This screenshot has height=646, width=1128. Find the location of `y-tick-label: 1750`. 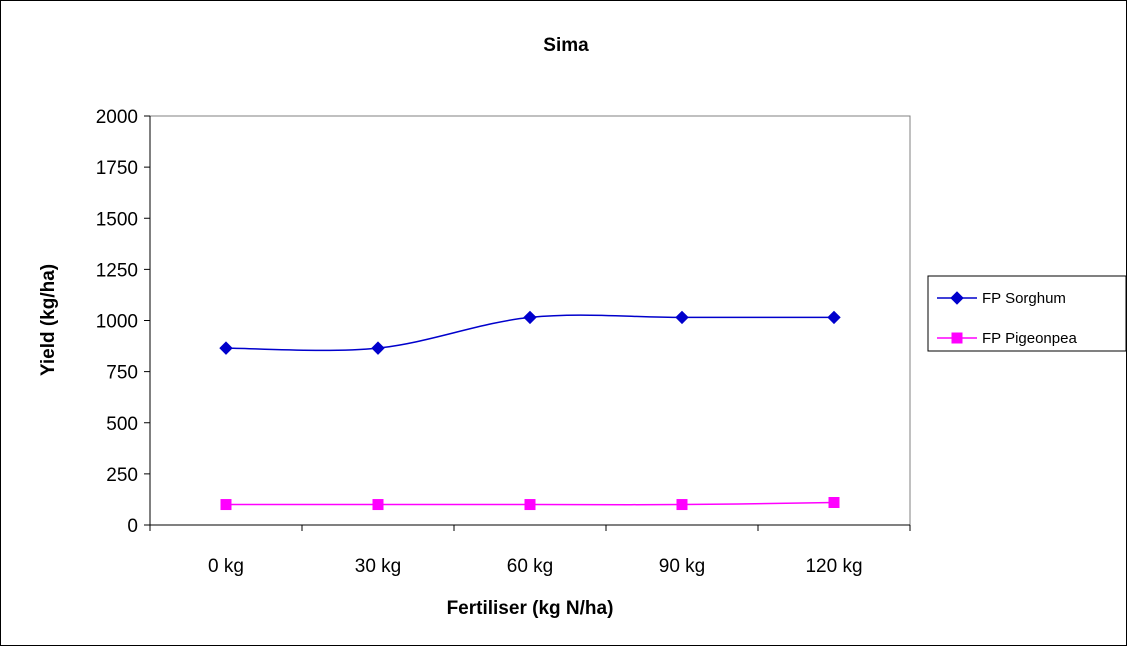

y-tick-label: 1750 is located at coordinates (117, 168).